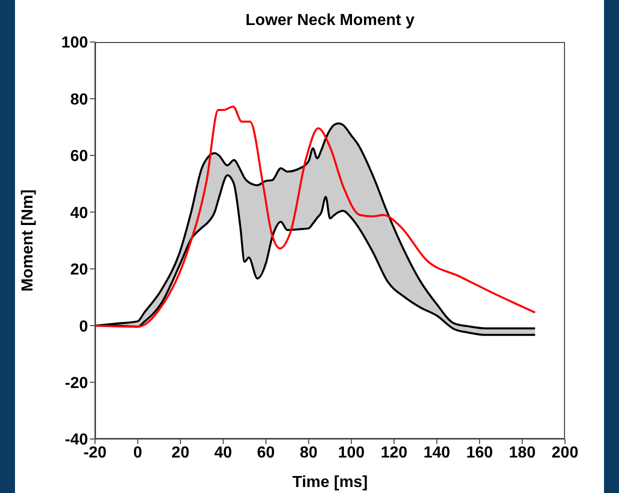 The width and height of the screenshot is (619, 493). What do you see at coordinates (565, 453) in the screenshot?
I see `x-tick-label: 200` at bounding box center [565, 453].